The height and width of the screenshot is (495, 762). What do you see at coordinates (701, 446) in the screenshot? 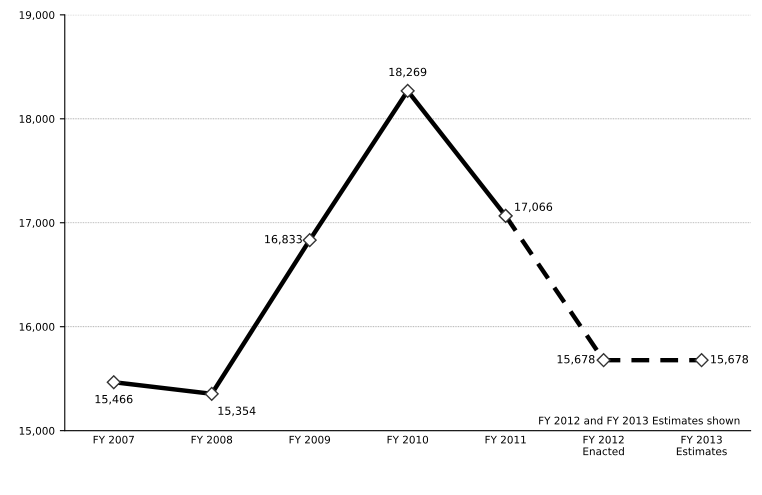
I see `x-tick-label: FY 2013 Estimates` at bounding box center [701, 446].